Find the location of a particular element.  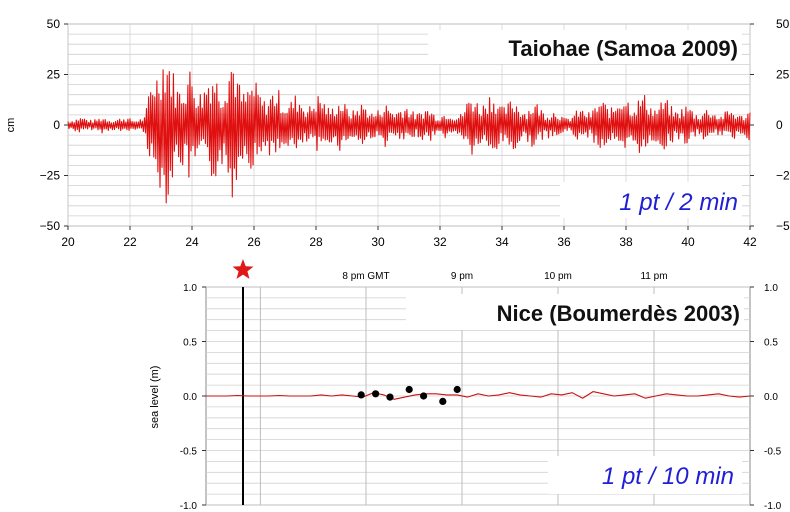

y-tick-label: 50 is located at coordinates (54, 24).